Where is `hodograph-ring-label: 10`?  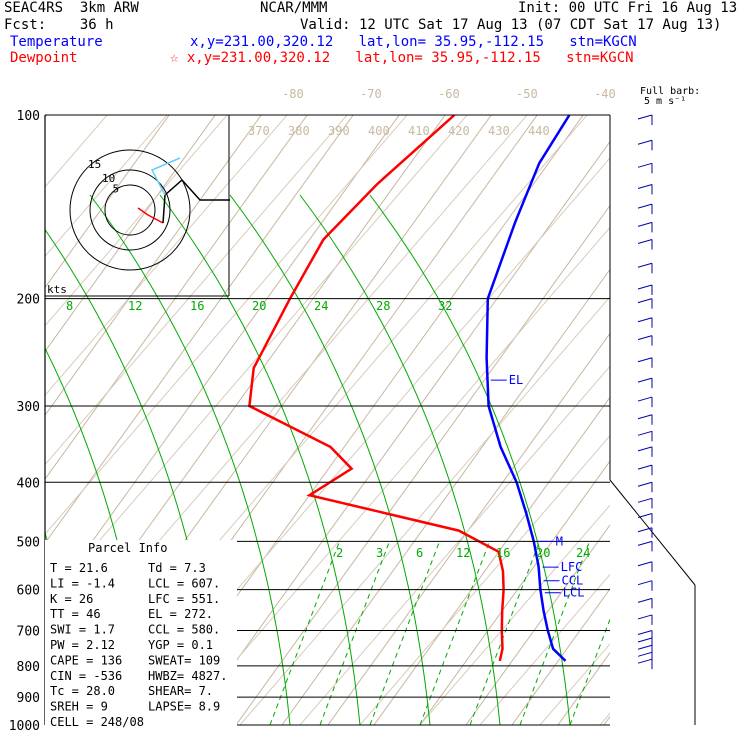 hodograph-ring-label: 10 is located at coordinates (108, 178).